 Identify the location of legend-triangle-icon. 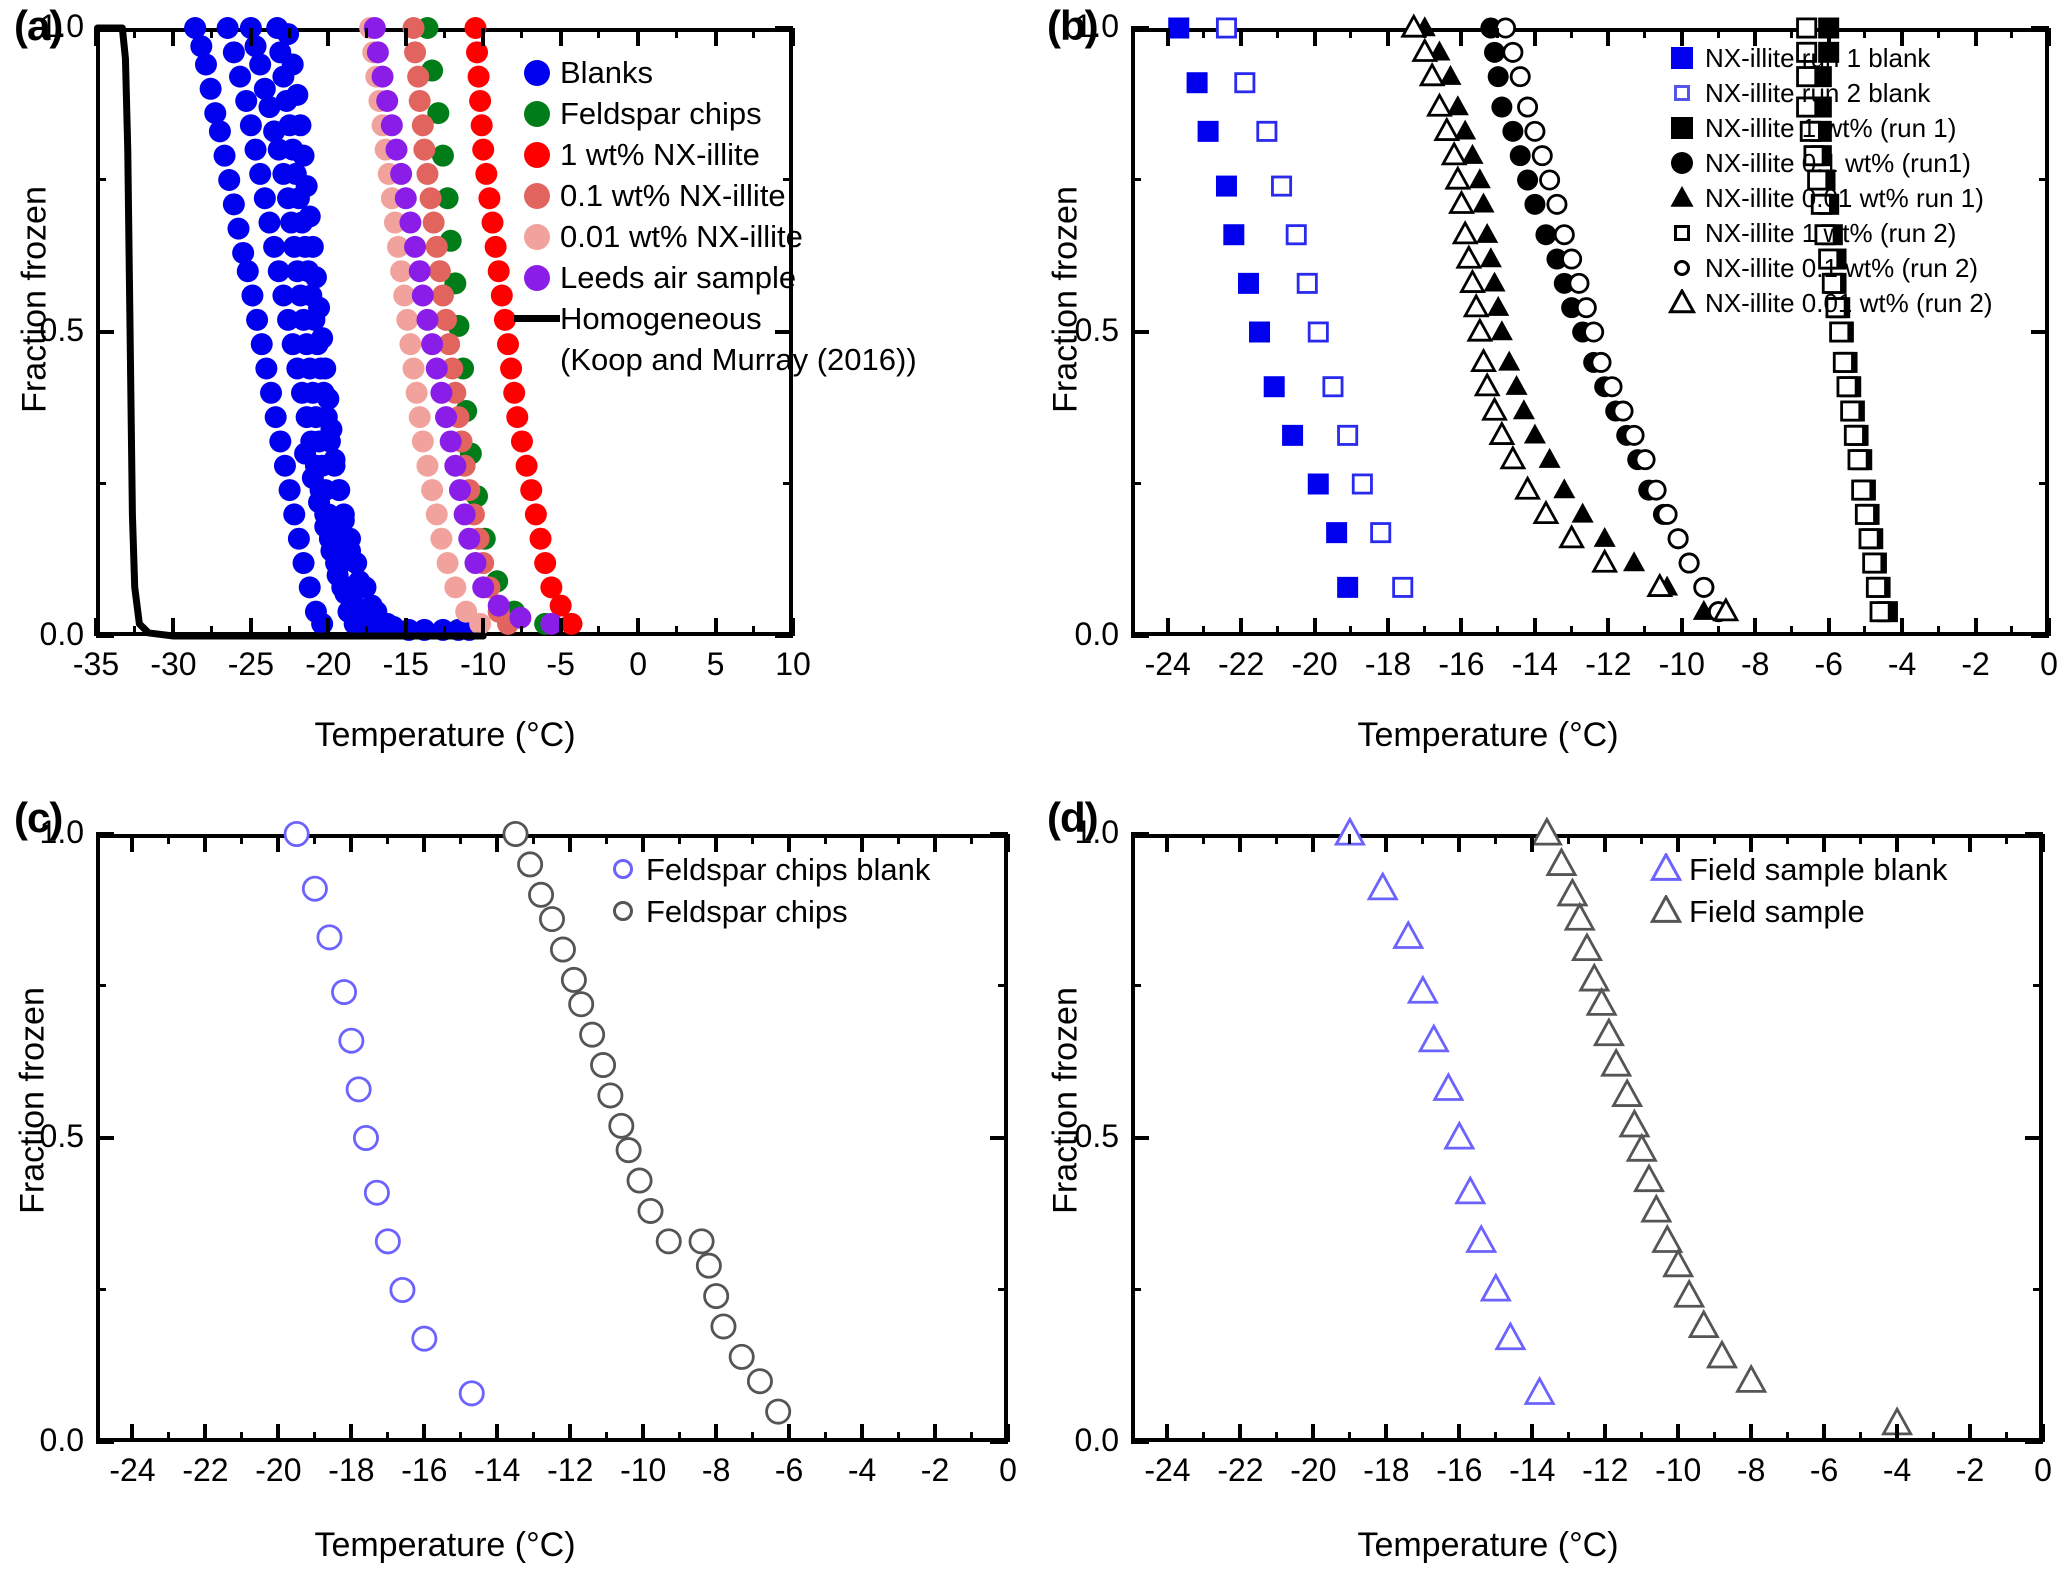
(1682, 302).